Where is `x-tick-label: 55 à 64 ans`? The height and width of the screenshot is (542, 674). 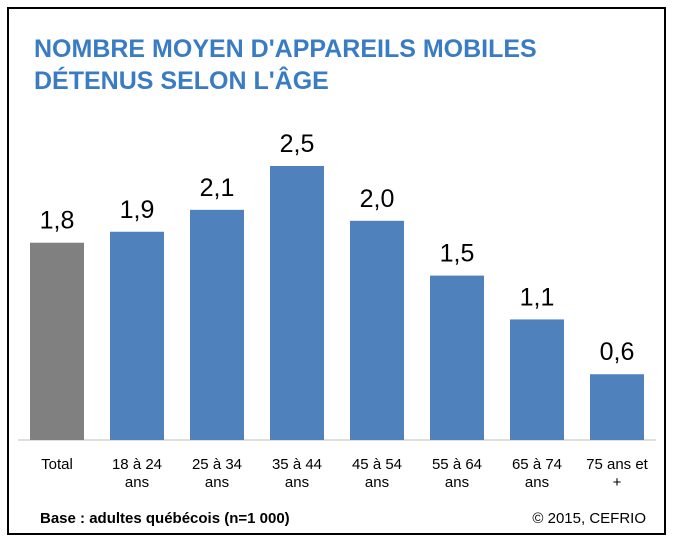 x-tick-label: 55 à 64 ans is located at coordinates (457, 473).